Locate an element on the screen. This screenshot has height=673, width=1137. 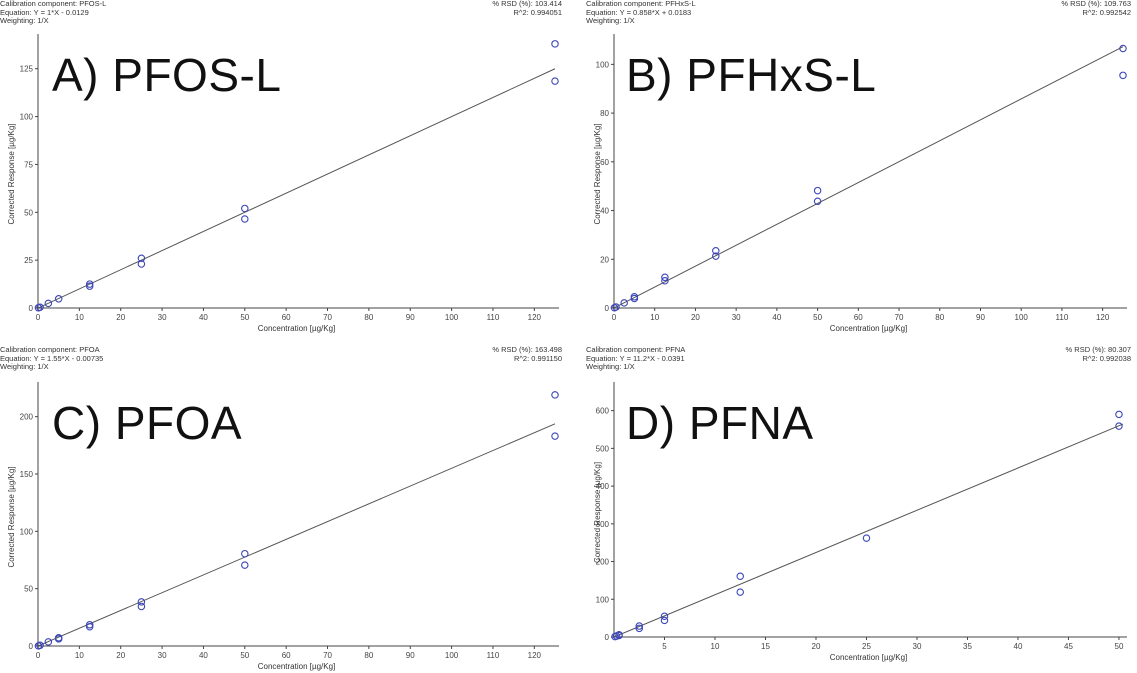
y-tick-label: 60 is located at coordinates (604, 162).